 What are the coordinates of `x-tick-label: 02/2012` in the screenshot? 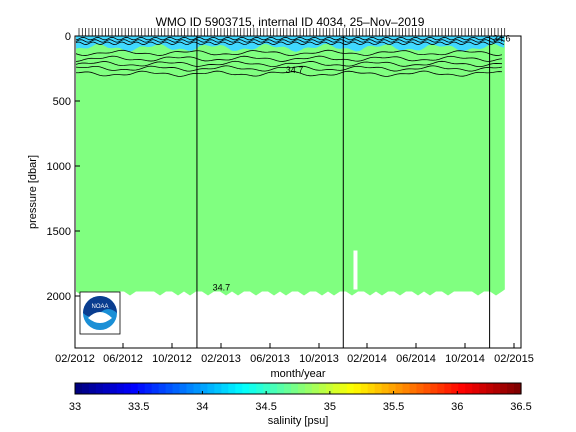 It's located at (75, 359).